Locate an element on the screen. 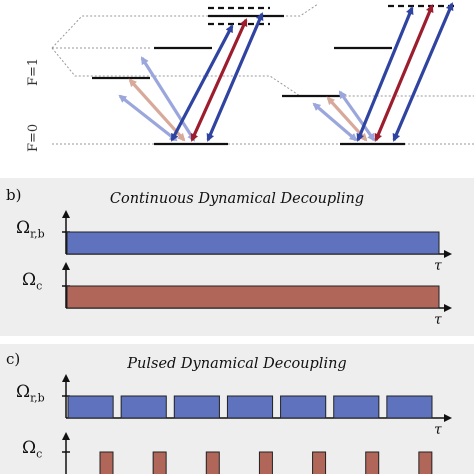  omega-c-label-c: Ωc is located at coordinates (32, 449).